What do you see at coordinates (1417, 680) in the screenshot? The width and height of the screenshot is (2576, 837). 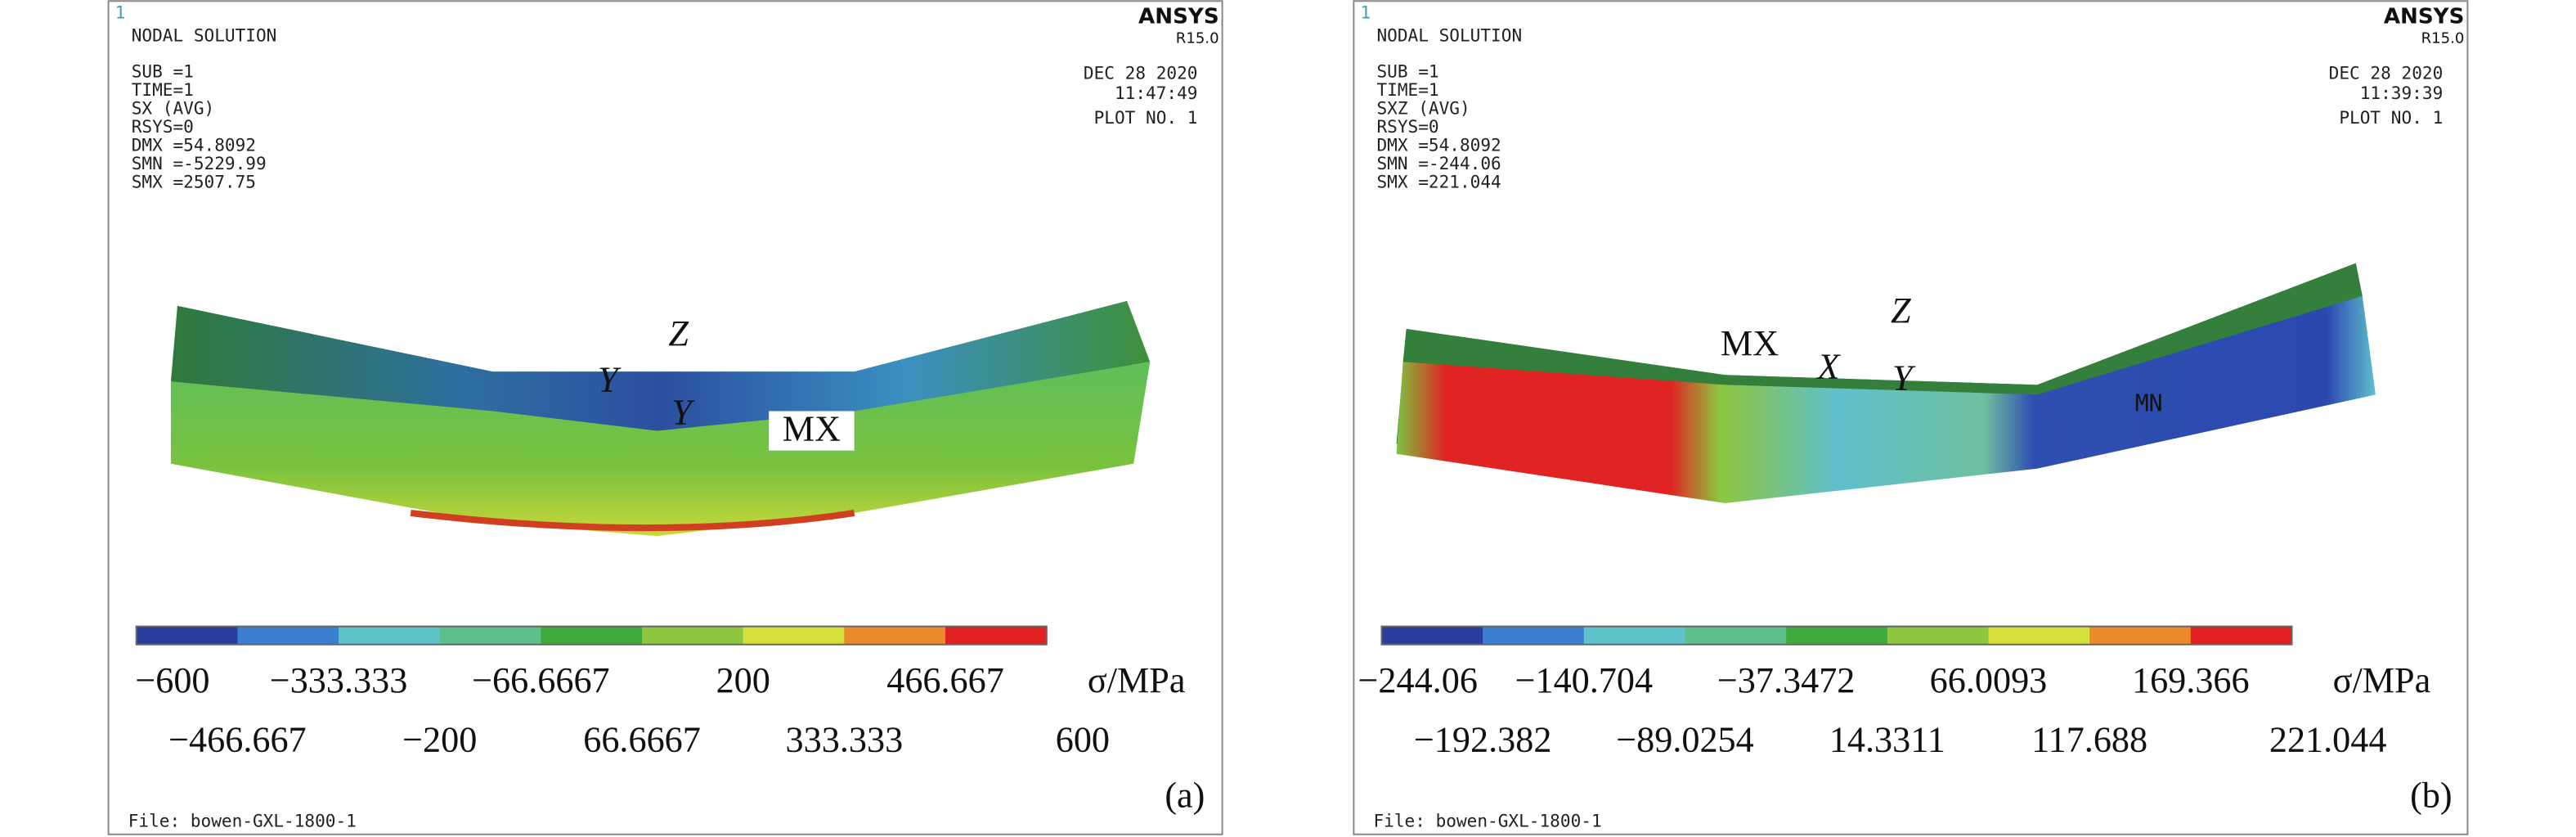 I see `scale-label: −244.06` at bounding box center [1417, 680].